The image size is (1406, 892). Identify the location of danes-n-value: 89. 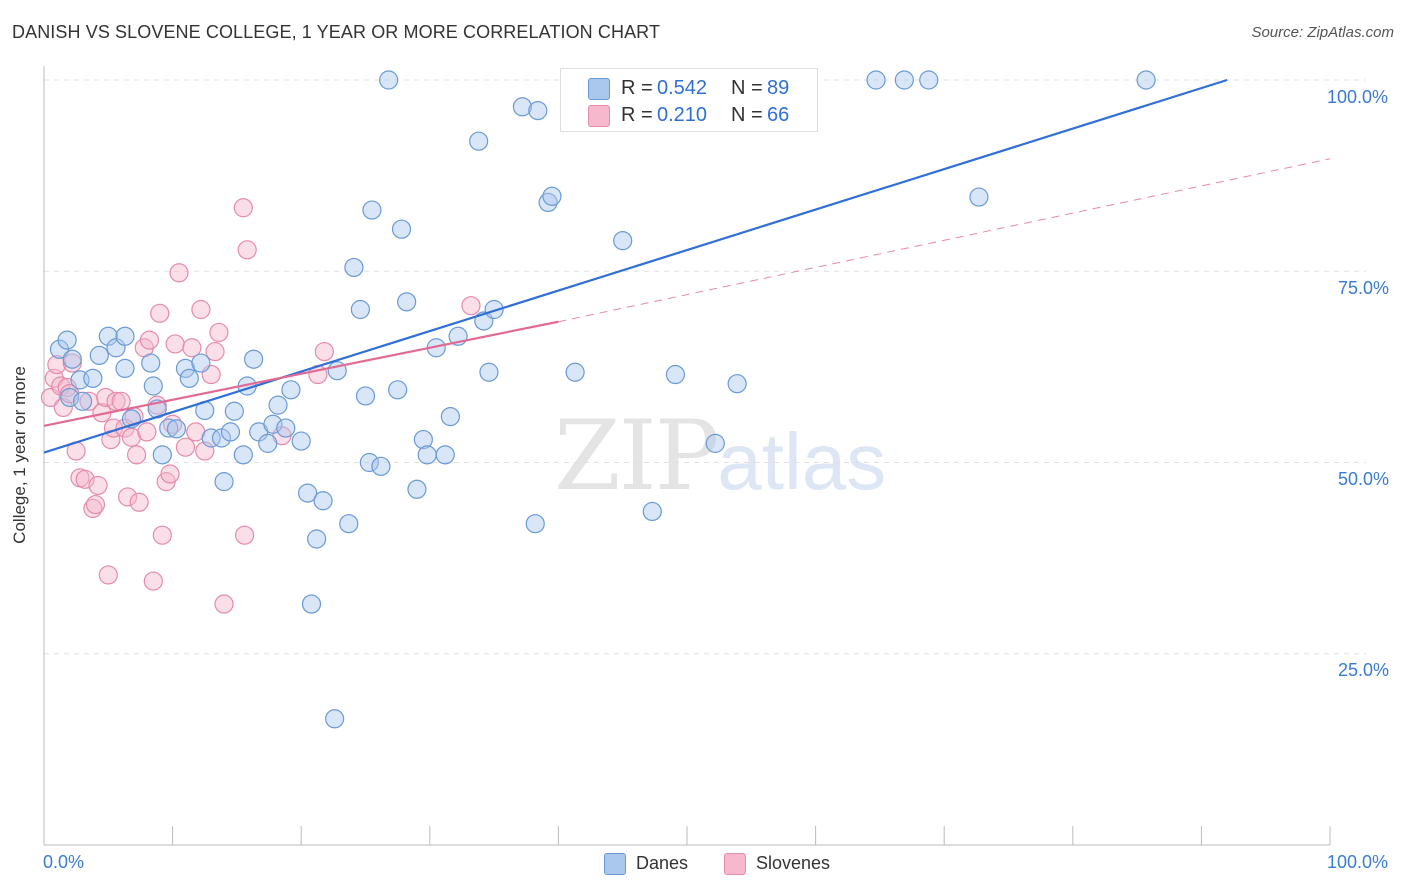
(778, 88).